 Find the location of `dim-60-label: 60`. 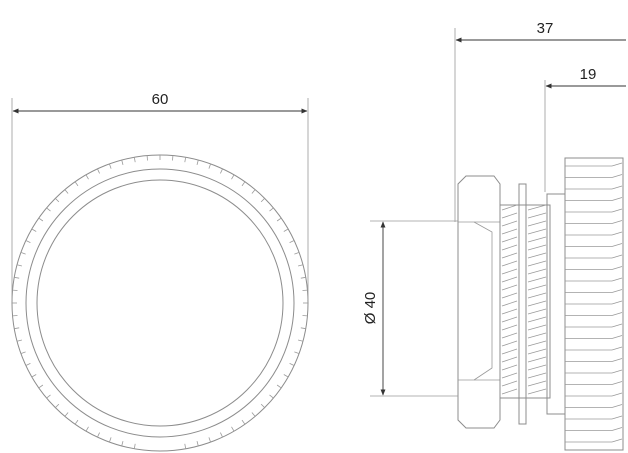

dim-60-label: 60 is located at coordinates (160, 99).